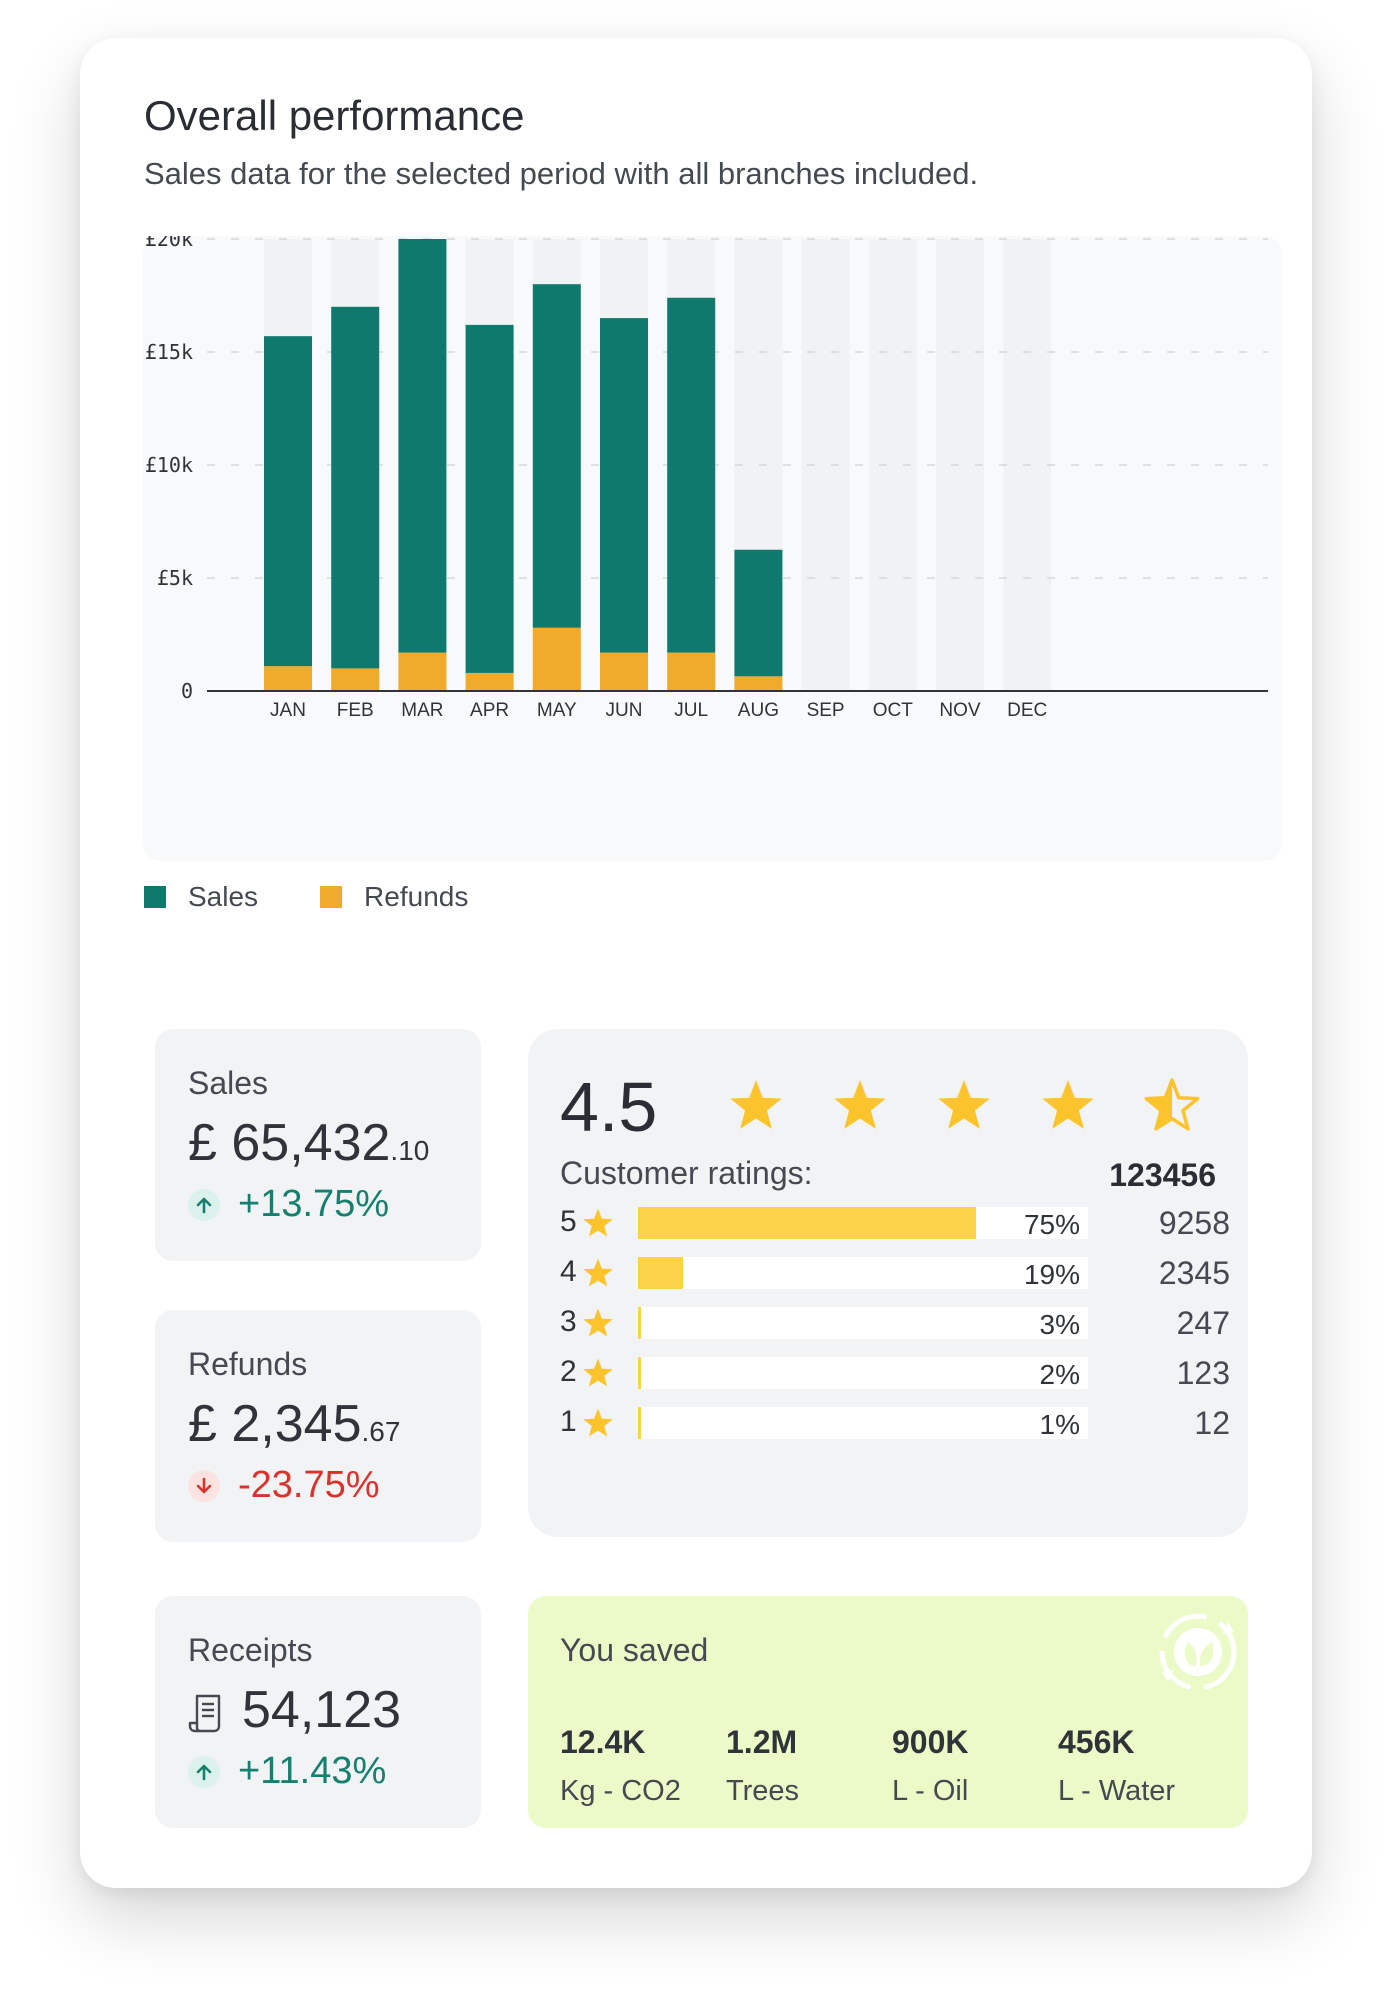  What do you see at coordinates (223, 896) in the screenshot?
I see `legend-label-sales: Sales` at bounding box center [223, 896].